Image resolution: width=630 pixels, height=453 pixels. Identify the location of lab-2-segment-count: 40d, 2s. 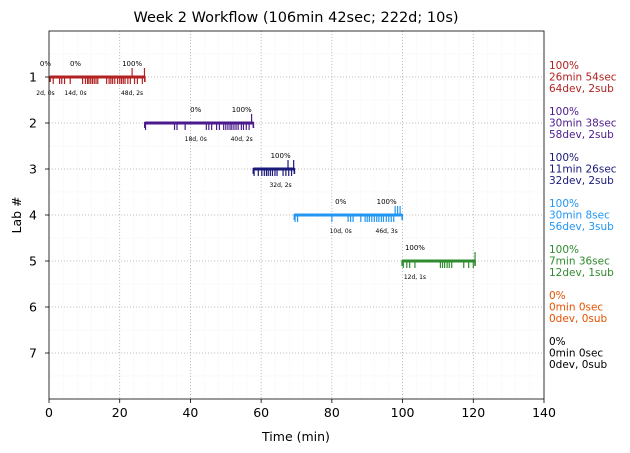
(242, 139).